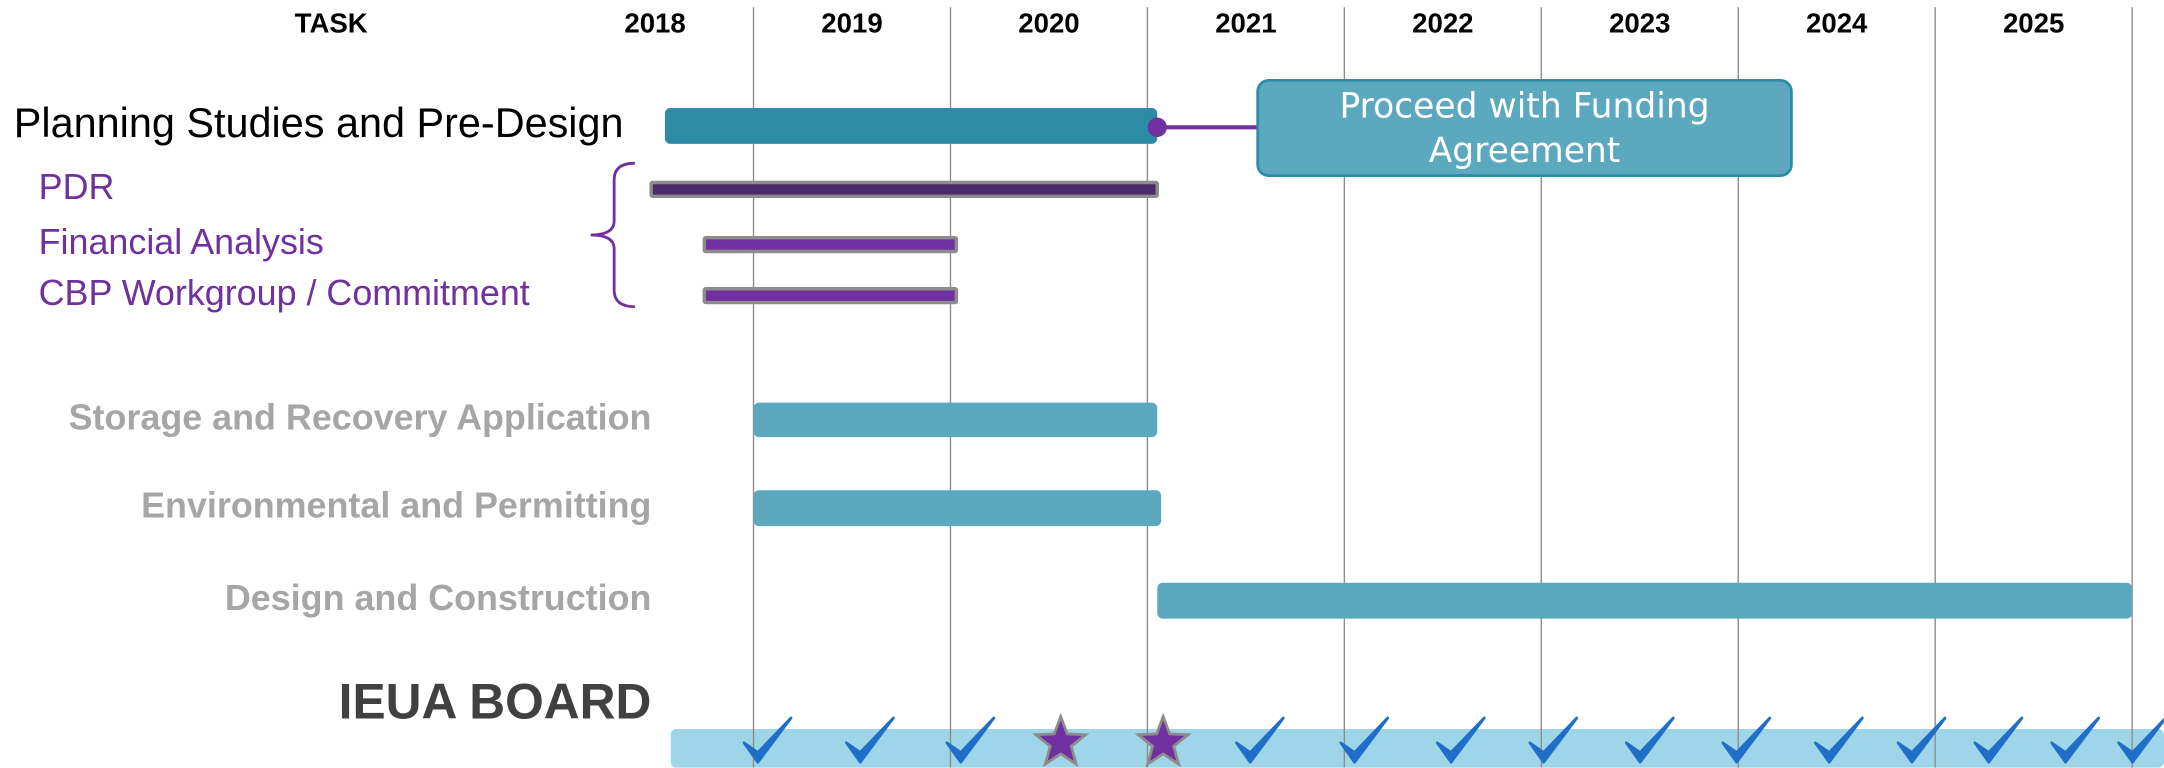 Image resolution: width=2164 pixels, height=768 pixels. What do you see at coordinates (1639, 22) in the screenshot?
I see `x-tick-label: 2023` at bounding box center [1639, 22].